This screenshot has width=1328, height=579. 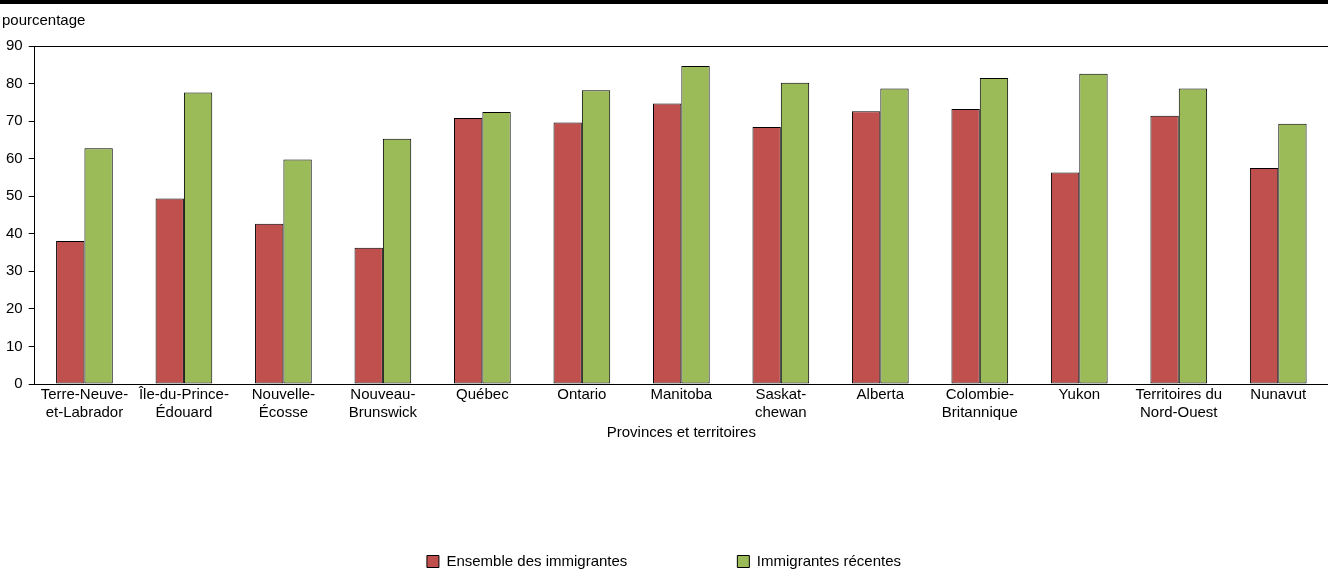 What do you see at coordinates (383, 403) in the screenshot?
I see `x-tick-label: Nouveau-Brunswick` at bounding box center [383, 403].